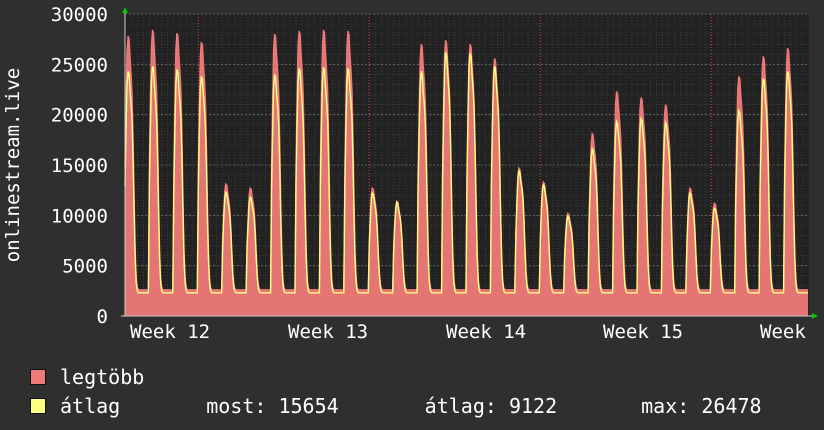 The image size is (824, 430). What do you see at coordinates (420, 405) in the screenshot?
I see `legend-row-avg: átlag most: 15654 átlag: 9122 max: 26478` at bounding box center [420, 405].